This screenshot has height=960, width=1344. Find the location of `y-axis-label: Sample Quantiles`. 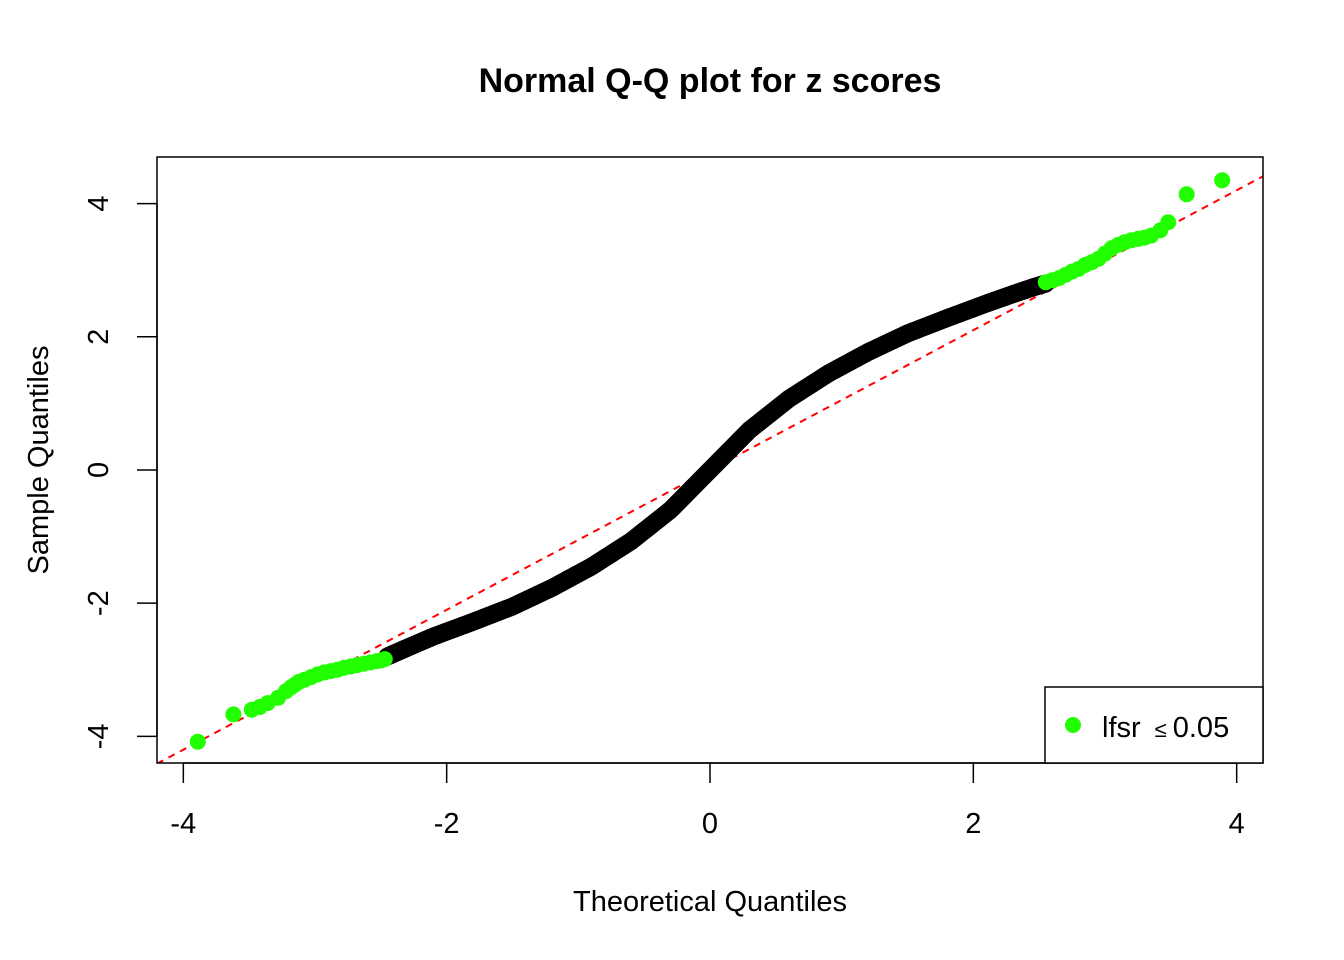

y-axis-label: Sample Quantiles is located at coordinates (39, 460).